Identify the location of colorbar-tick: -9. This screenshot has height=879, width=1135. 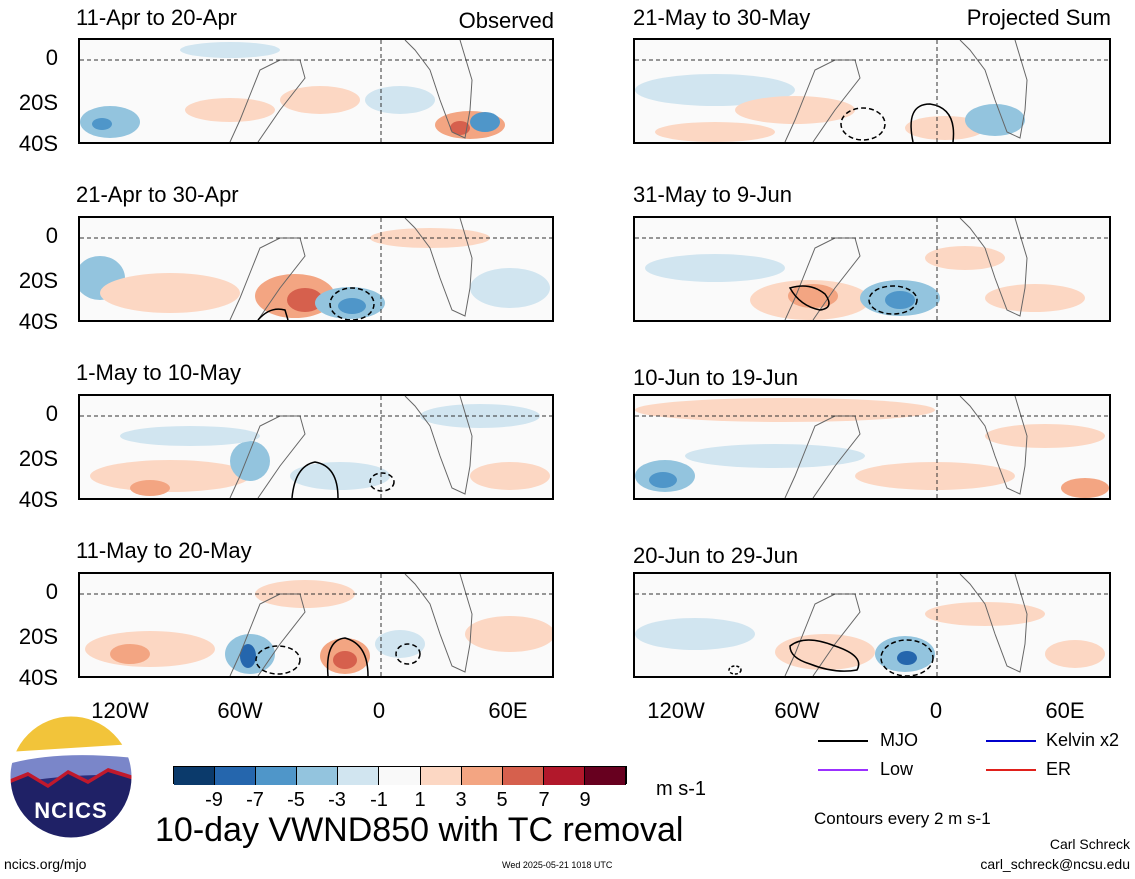
(214, 800).